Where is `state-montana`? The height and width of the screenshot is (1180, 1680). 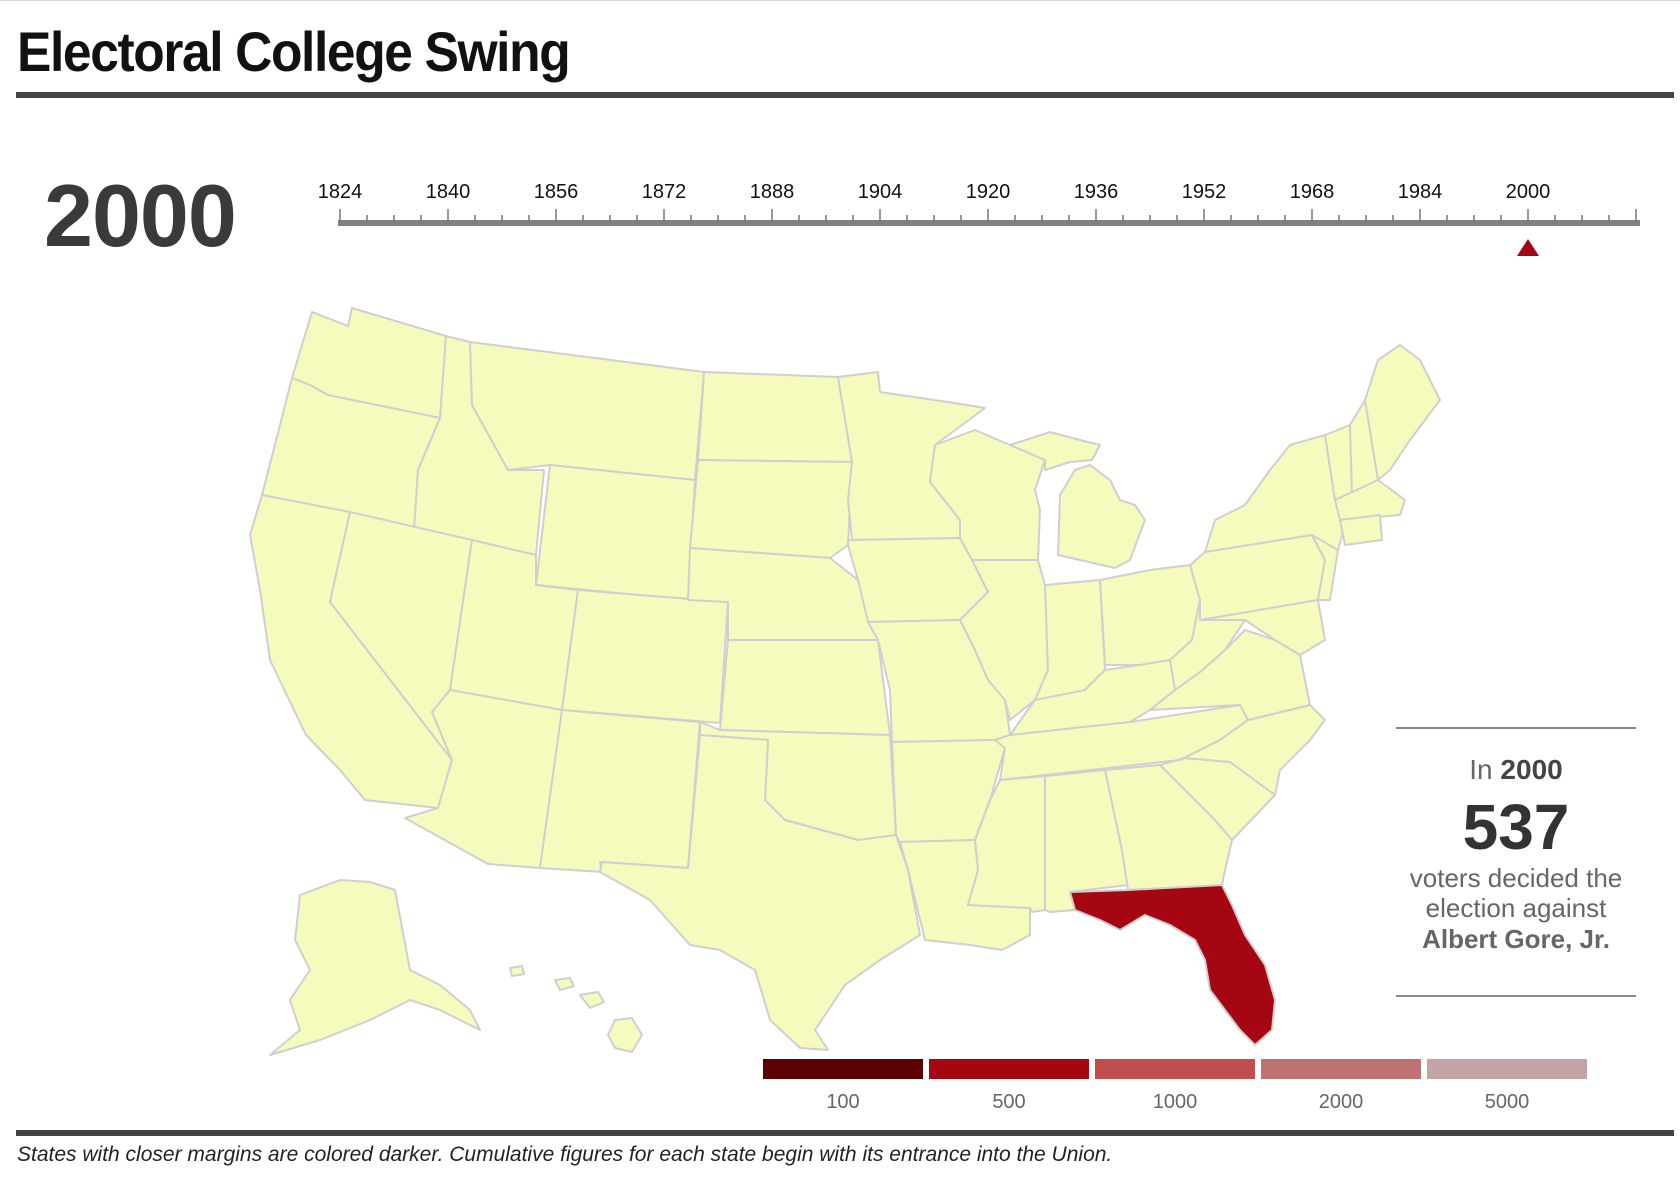 state-montana is located at coordinates (587, 411).